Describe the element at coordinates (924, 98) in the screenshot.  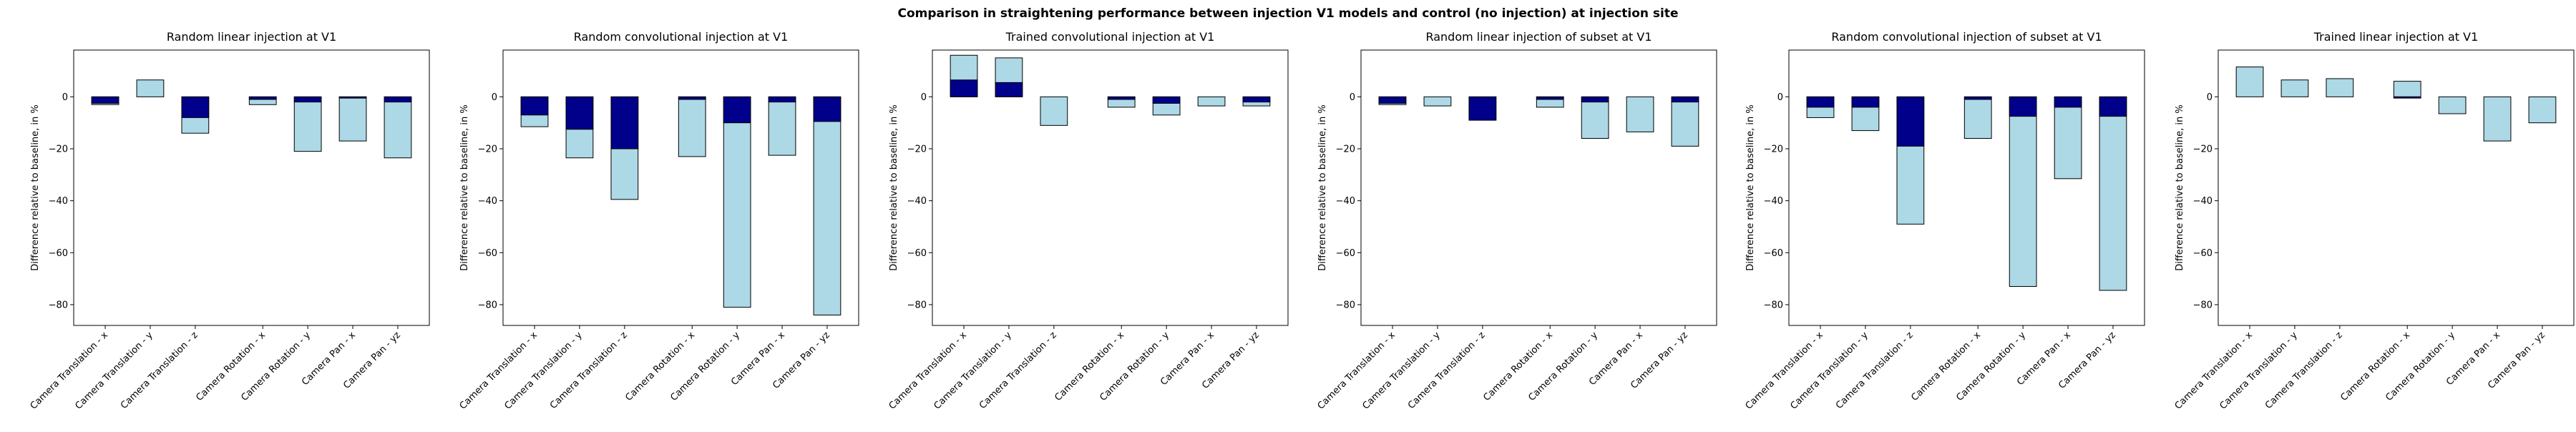
I see `chart-3-ytick-label: 0` at that location.